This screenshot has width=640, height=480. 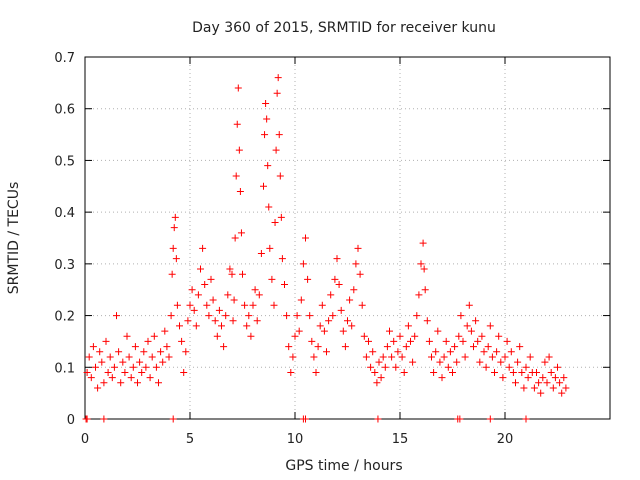 I want to click on x-tick-label: 0, so click(x=85, y=439).